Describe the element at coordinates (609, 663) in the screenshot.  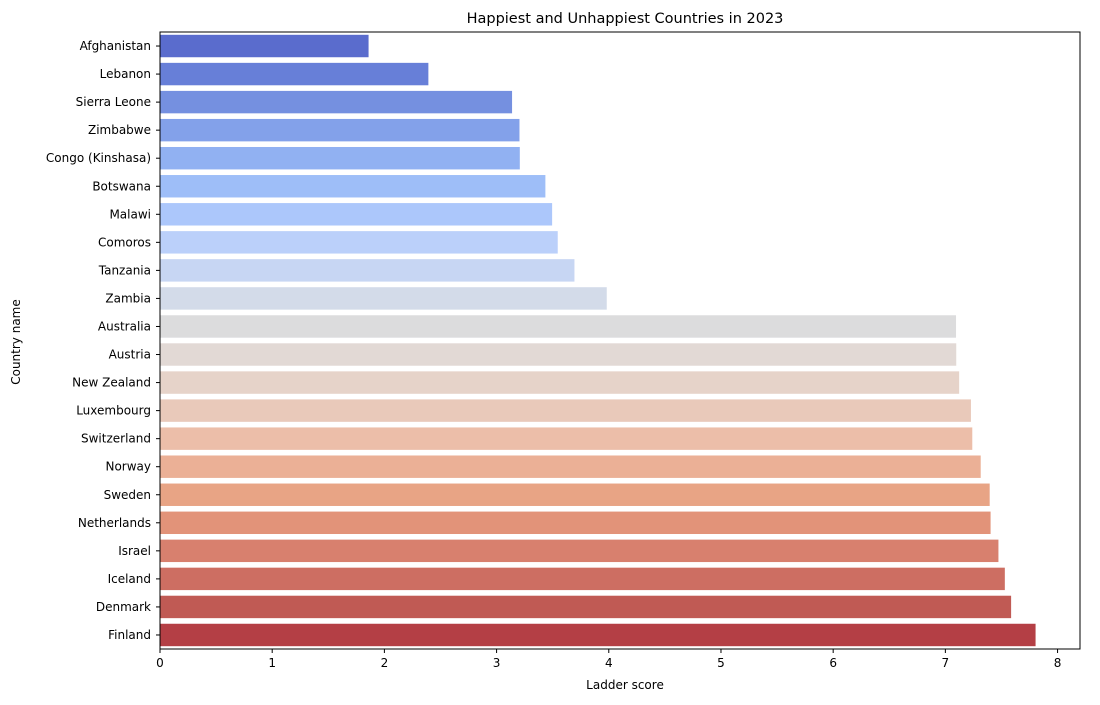
I see `x-tick-label: 4` at that location.